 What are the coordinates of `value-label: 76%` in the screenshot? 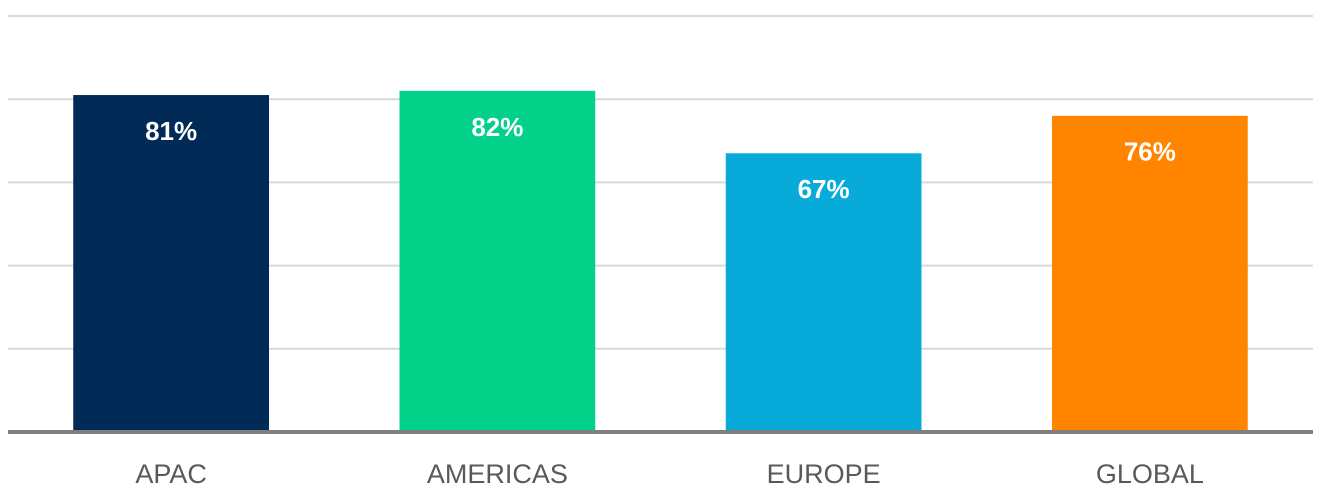 It's located at (1150, 152).